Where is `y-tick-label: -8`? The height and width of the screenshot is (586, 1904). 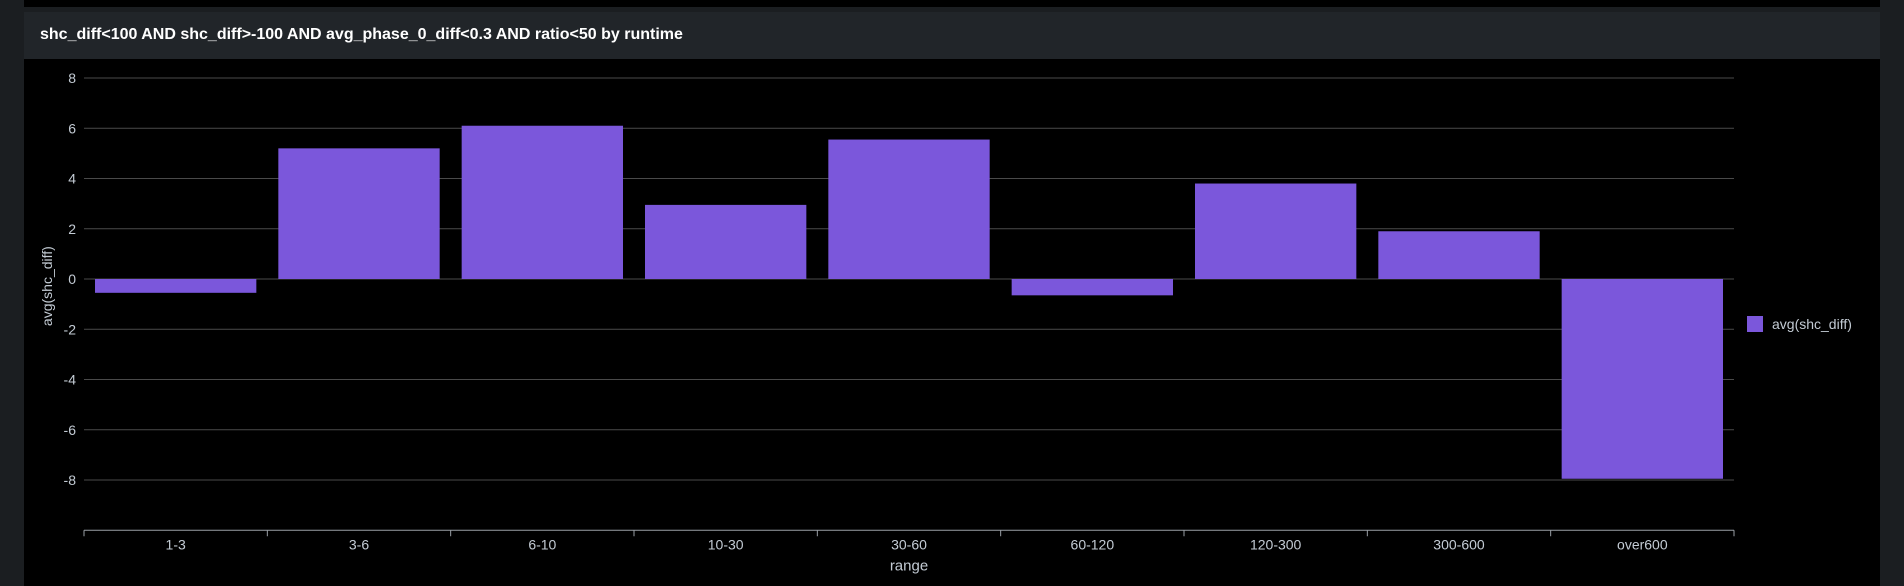 y-tick-label: -8 is located at coordinates (70, 480).